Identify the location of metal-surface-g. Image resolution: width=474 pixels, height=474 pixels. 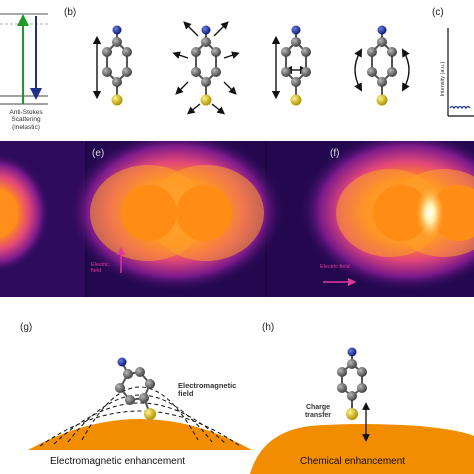
(140, 434).